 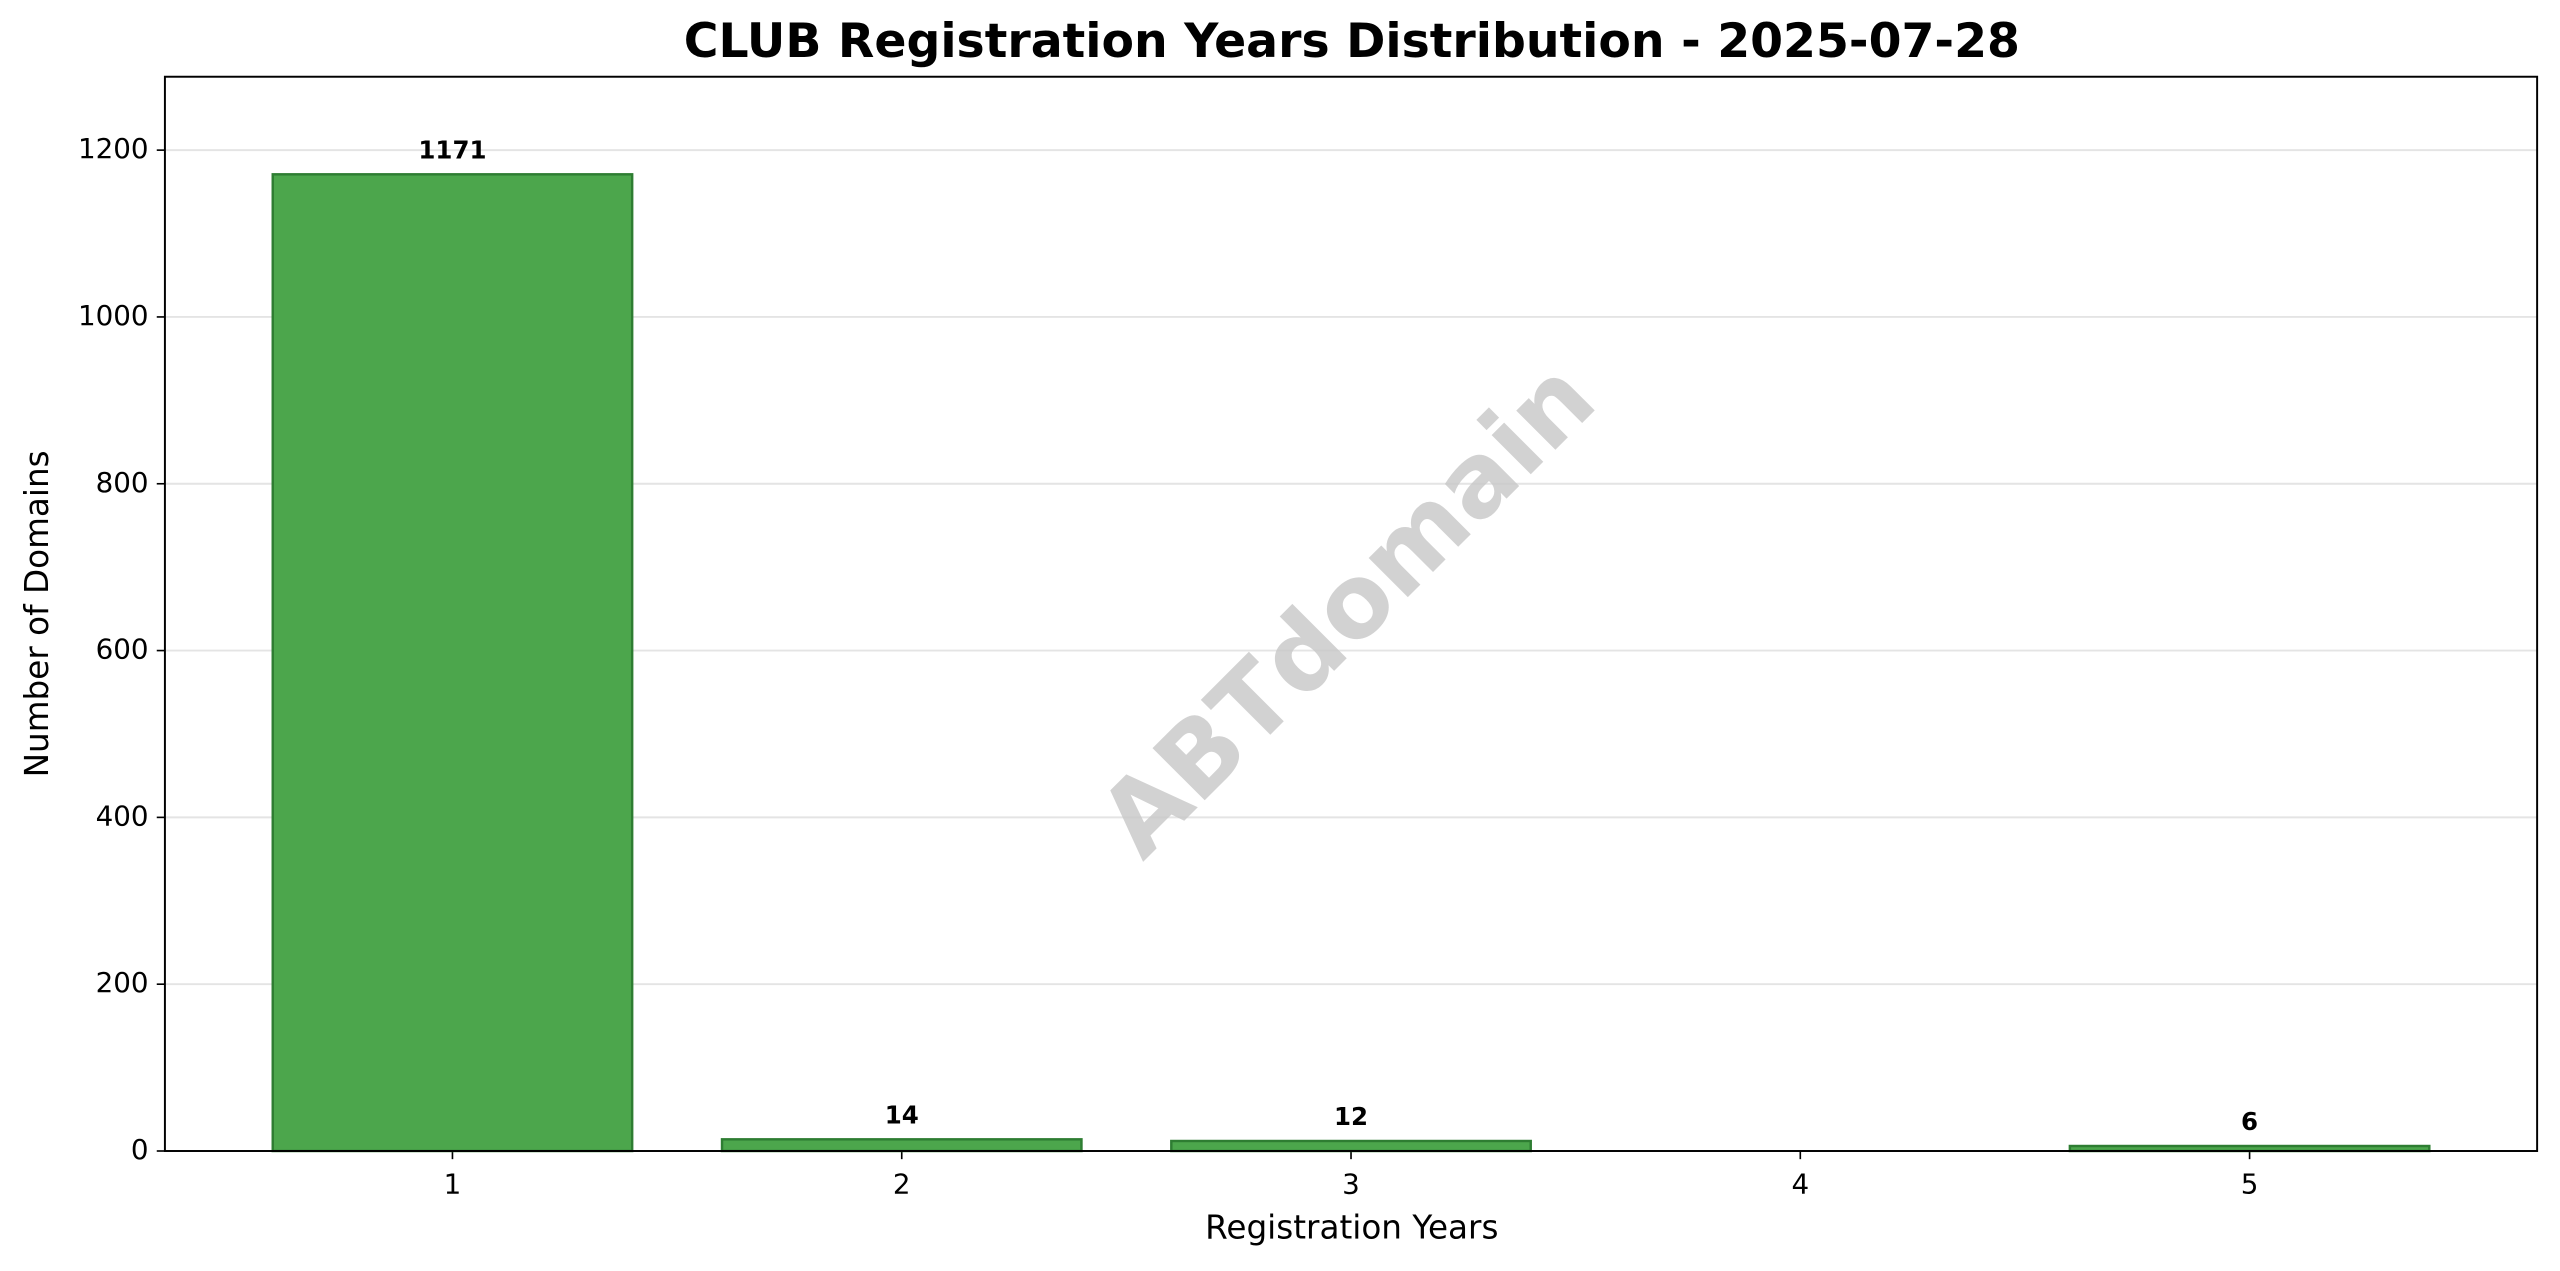 What do you see at coordinates (1351, 1116) in the screenshot?
I see `value-label: 12` at bounding box center [1351, 1116].